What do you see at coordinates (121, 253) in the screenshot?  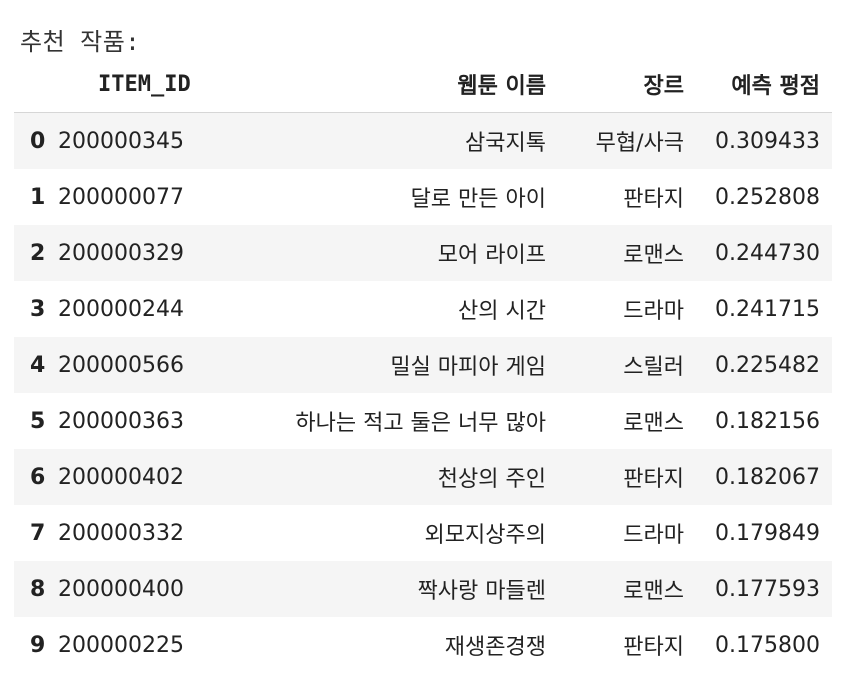 I see `item-id-cell: 200000329` at bounding box center [121, 253].